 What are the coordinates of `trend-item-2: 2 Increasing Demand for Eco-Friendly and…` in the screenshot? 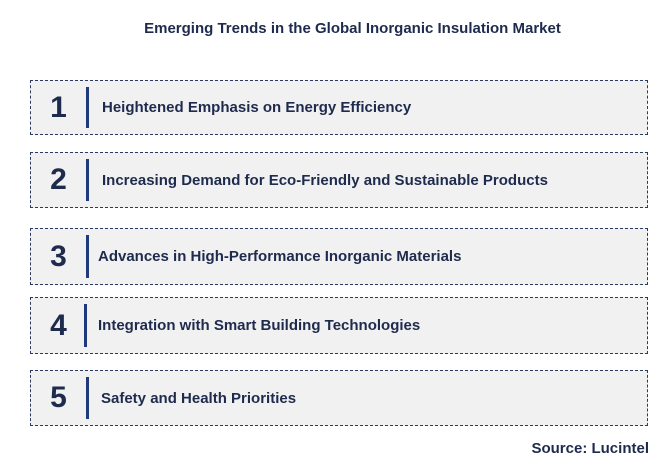 It's located at (339, 180).